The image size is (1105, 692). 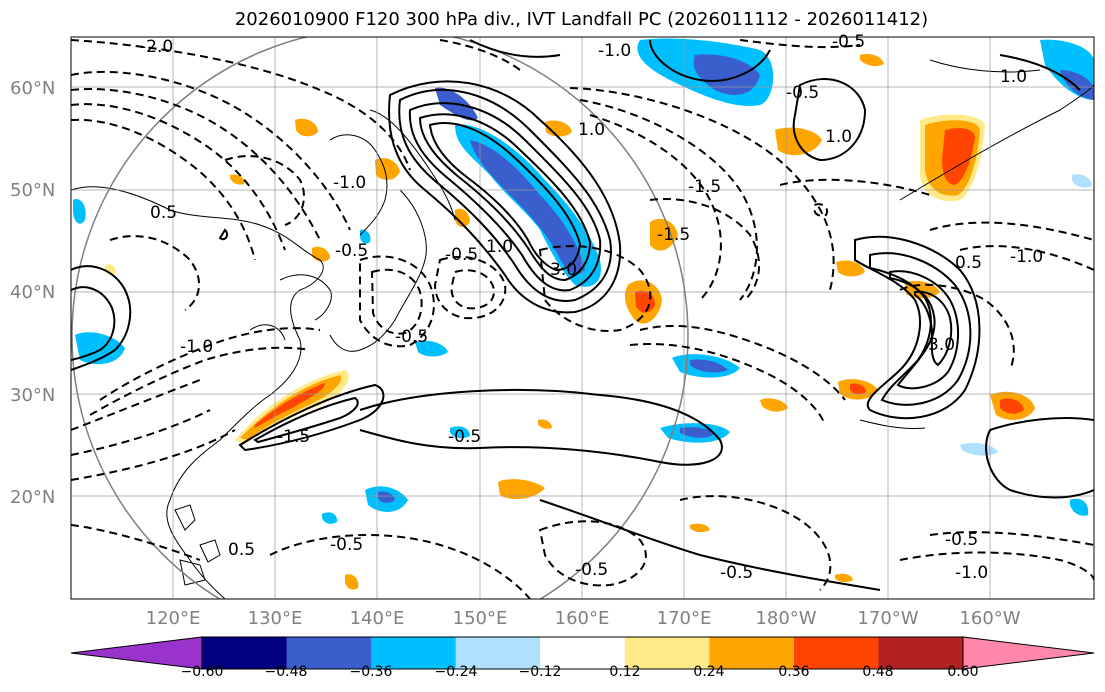 I want to click on colorbar-tick-label: 0.36, so click(x=793, y=672).